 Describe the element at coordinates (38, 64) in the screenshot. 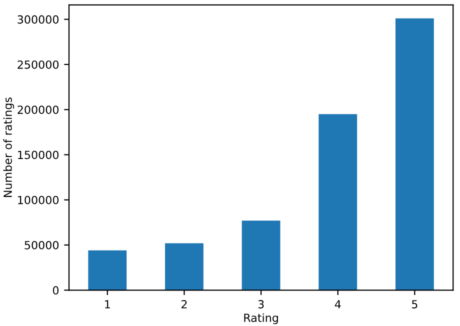

I see `y-tick-label: 250000` at that location.